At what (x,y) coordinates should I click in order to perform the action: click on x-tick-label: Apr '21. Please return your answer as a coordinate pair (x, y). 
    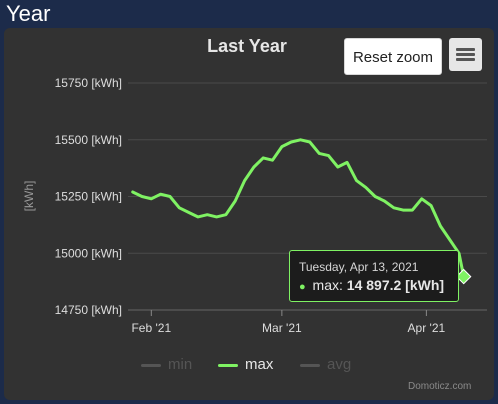
    Looking at the image, I should click on (427, 328).